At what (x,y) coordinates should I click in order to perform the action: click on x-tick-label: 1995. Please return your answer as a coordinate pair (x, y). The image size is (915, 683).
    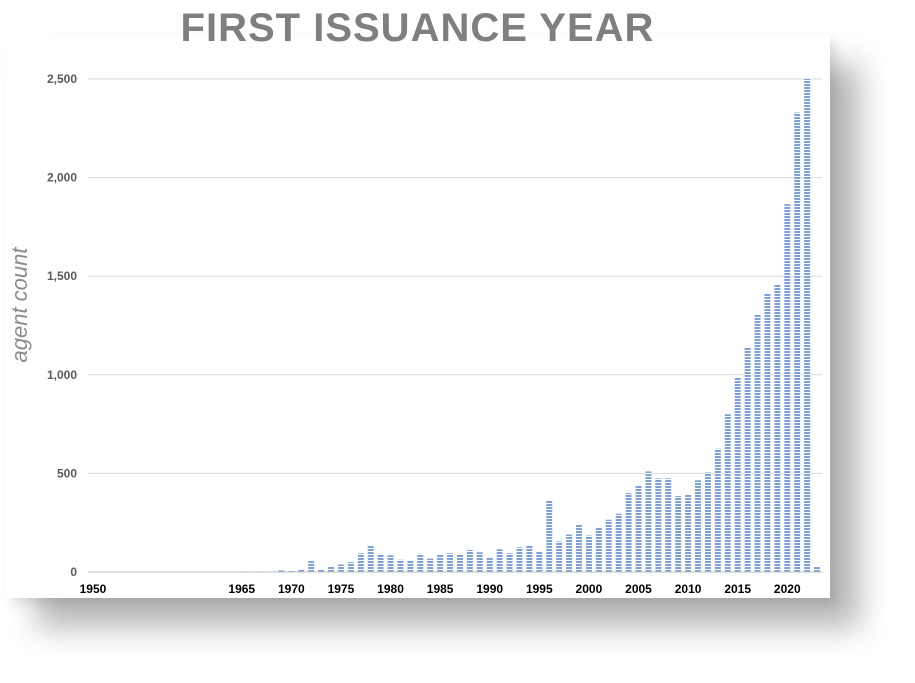
    Looking at the image, I should click on (539, 589).